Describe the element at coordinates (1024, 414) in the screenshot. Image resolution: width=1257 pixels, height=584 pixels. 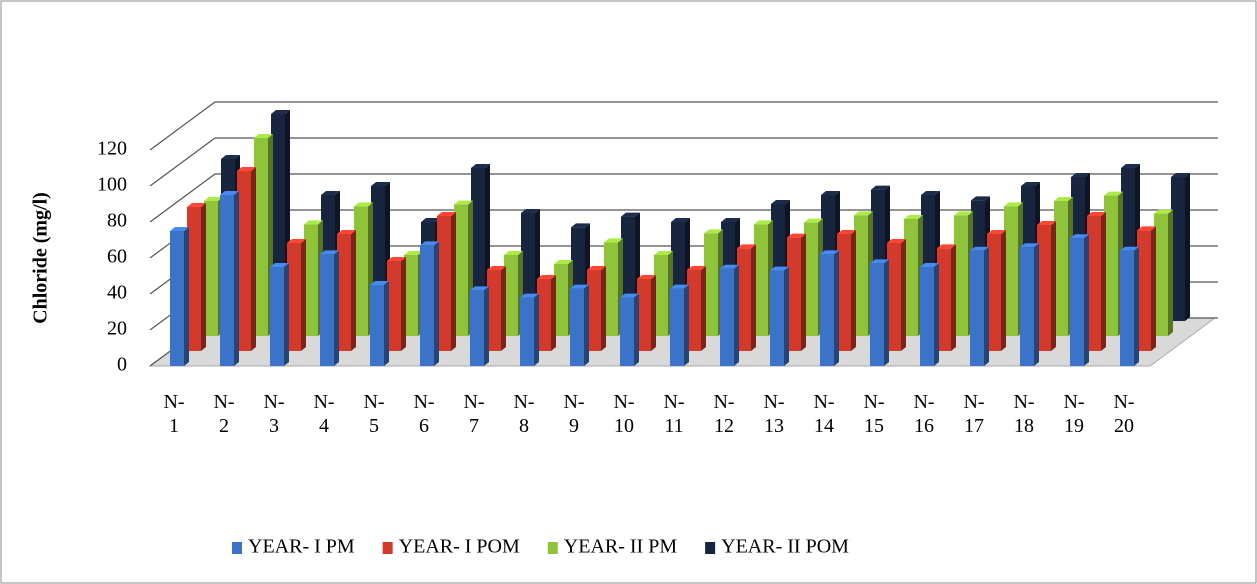
I see `x-tick-label: N-18` at that location.